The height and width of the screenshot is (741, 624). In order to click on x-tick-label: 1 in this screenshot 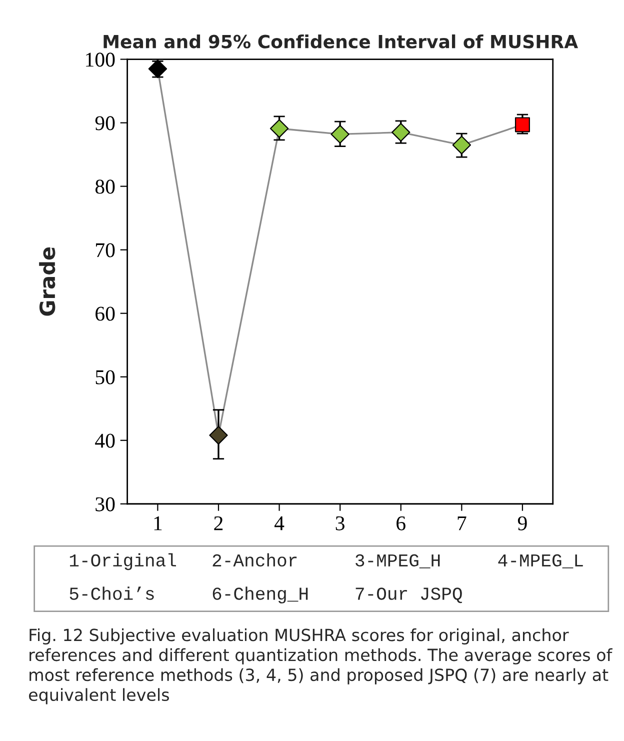, I will do `click(158, 523)`.